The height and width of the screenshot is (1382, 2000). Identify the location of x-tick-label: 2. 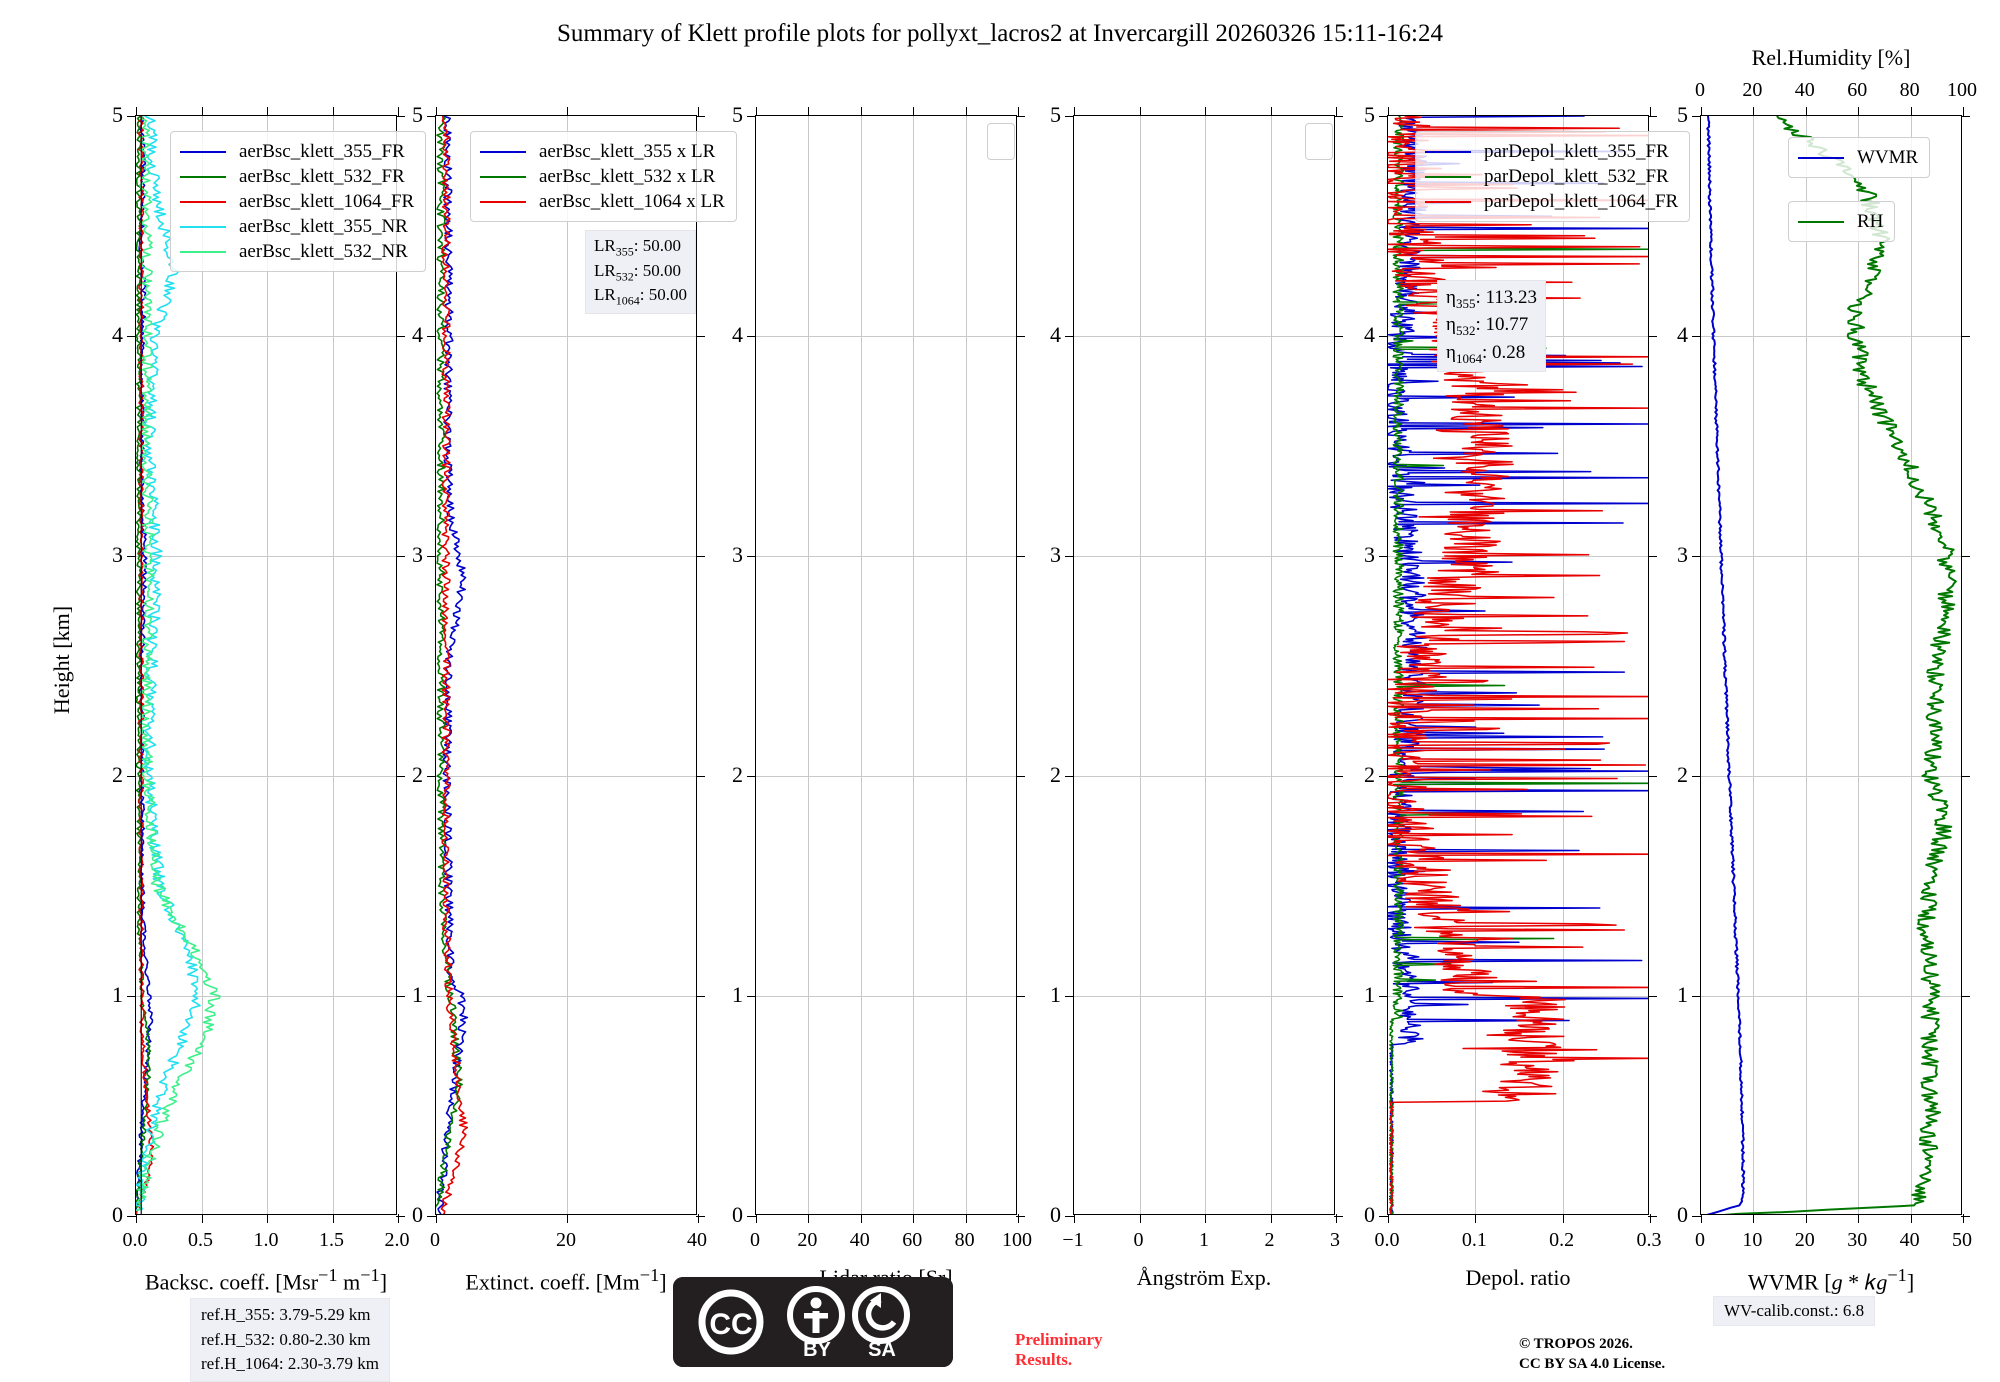
(1269, 1240).